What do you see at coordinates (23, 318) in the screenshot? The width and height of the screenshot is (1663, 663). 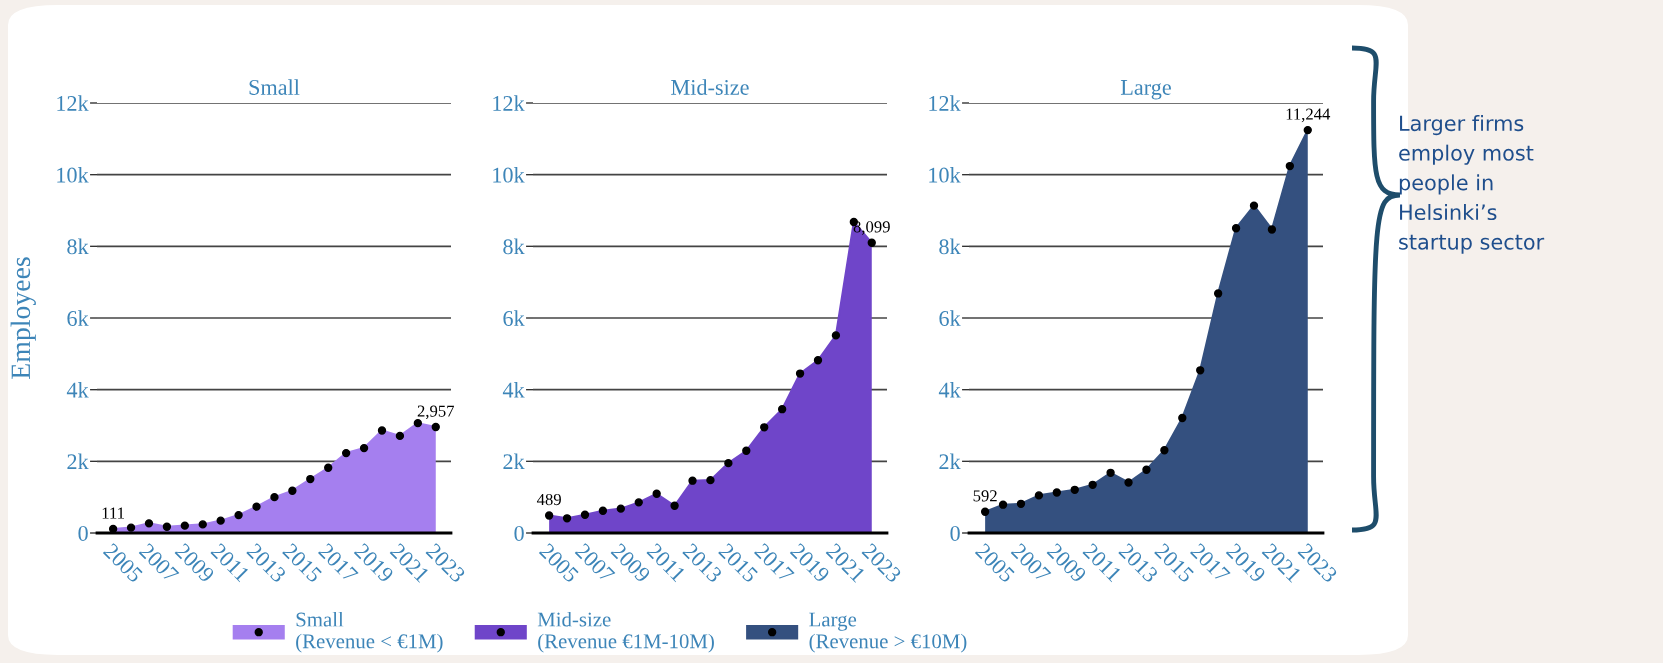 I see `y-axis-title: Employees` at bounding box center [23, 318].